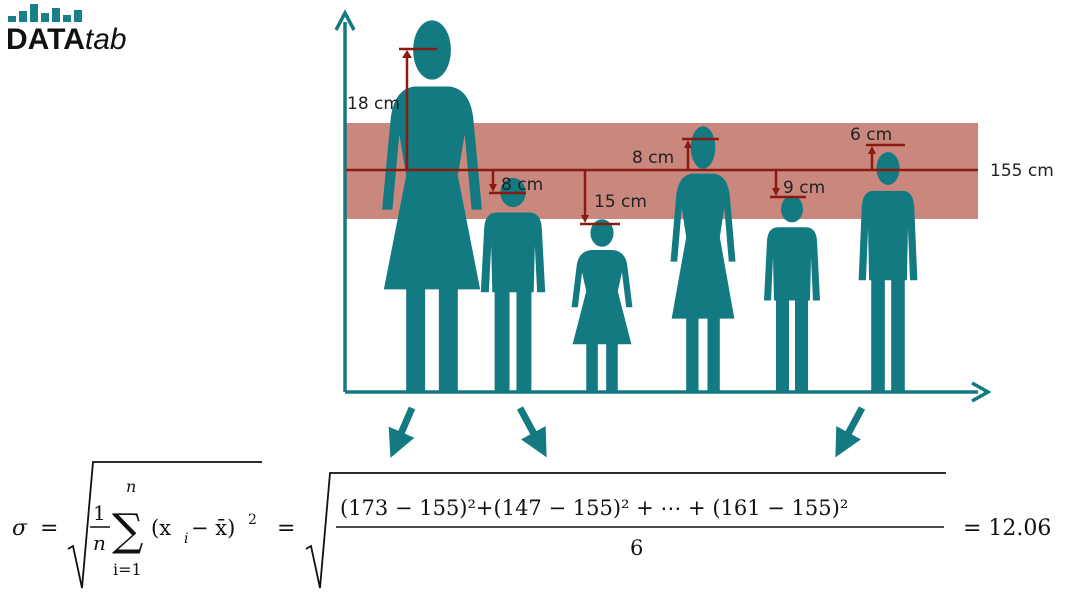  I want to click on summand-square: 2, so click(252, 520).